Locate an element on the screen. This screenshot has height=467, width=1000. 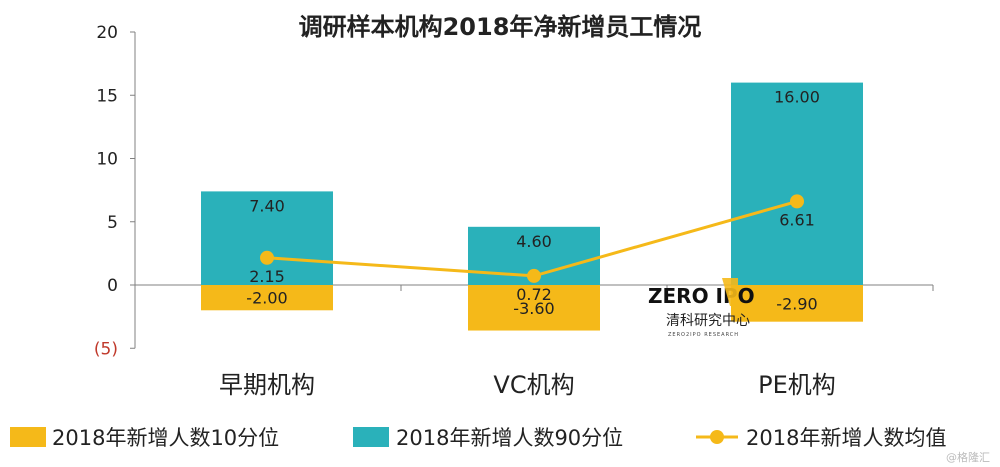
label-p10: -2.00 is located at coordinates (266, 298).